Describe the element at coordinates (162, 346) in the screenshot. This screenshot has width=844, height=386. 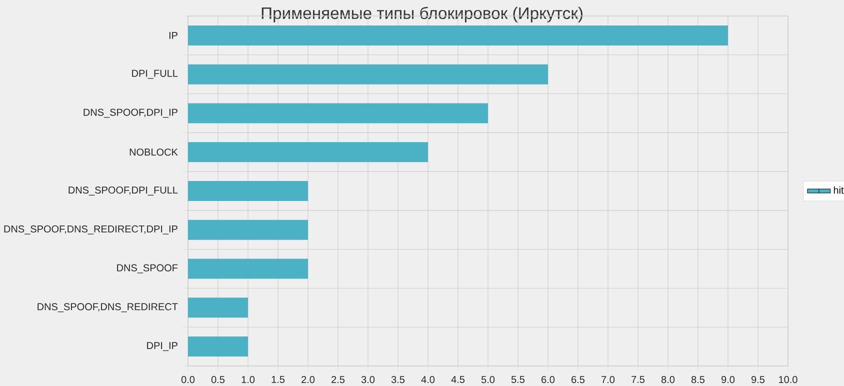
I see `y-tick-label: DPI_IP` at that location.